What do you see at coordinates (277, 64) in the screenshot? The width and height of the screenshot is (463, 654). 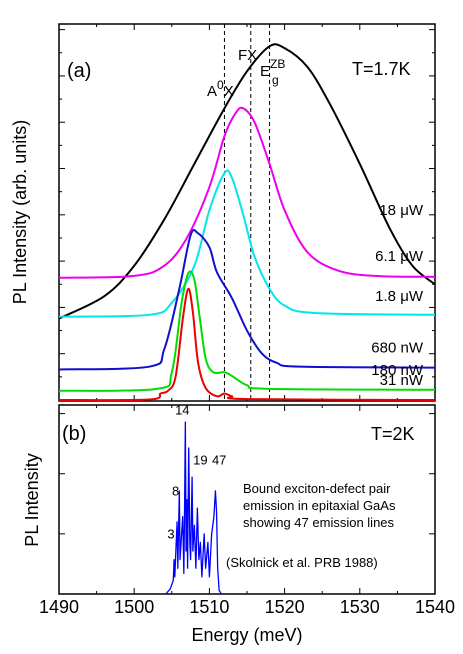 I see `refline-eg-sup: ZB` at bounding box center [277, 64].